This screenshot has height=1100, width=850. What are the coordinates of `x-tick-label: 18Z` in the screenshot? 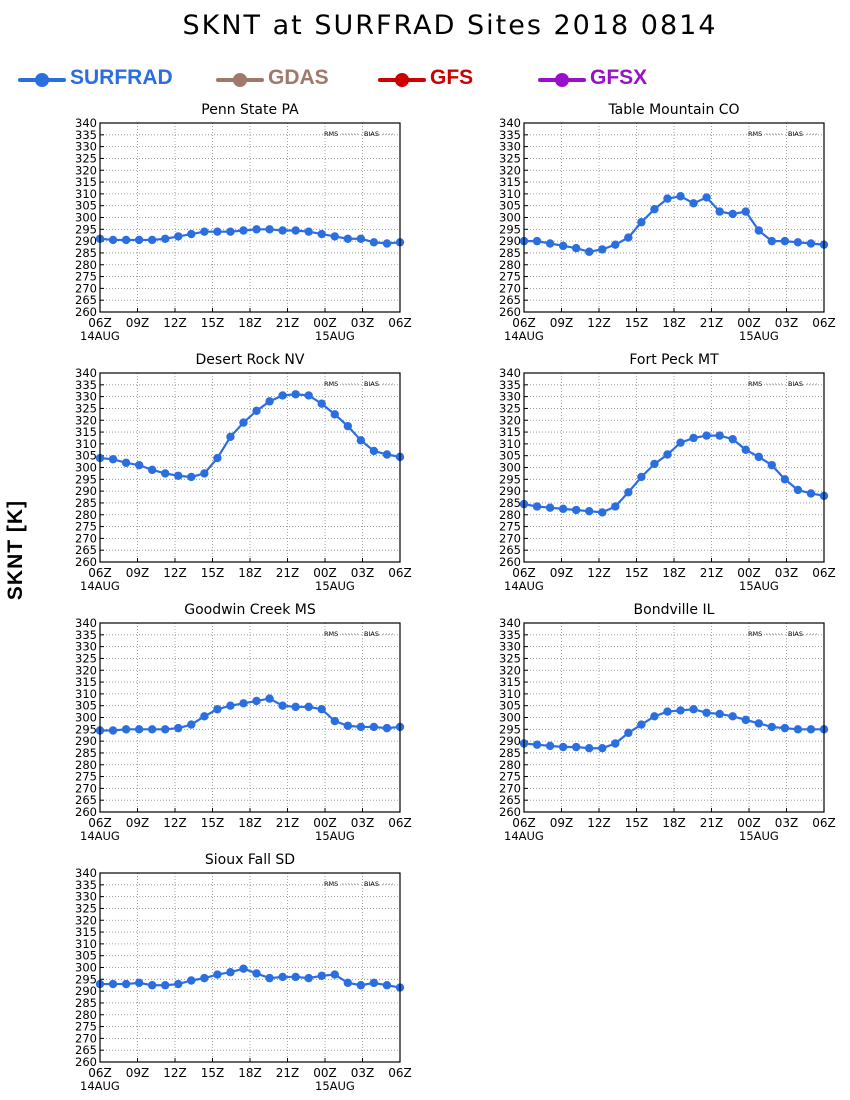 It's located at (674, 823).